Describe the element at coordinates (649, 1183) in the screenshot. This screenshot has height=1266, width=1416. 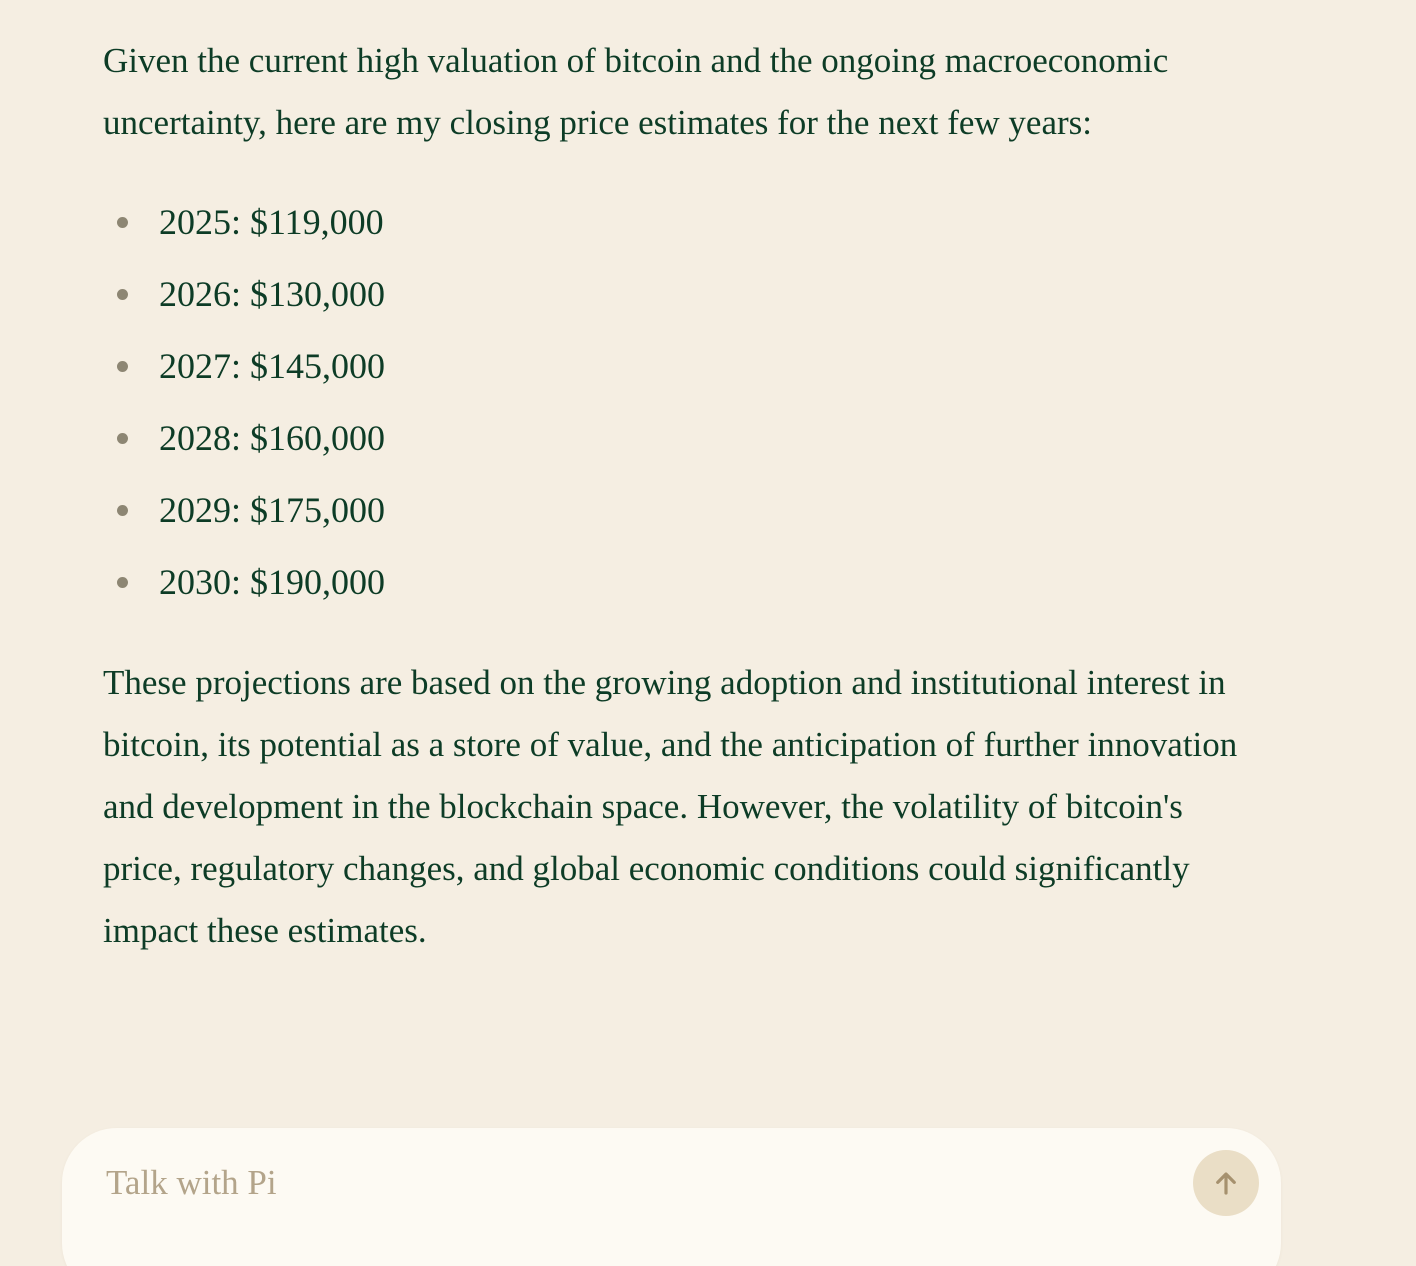
I see `chat-input` at that location.